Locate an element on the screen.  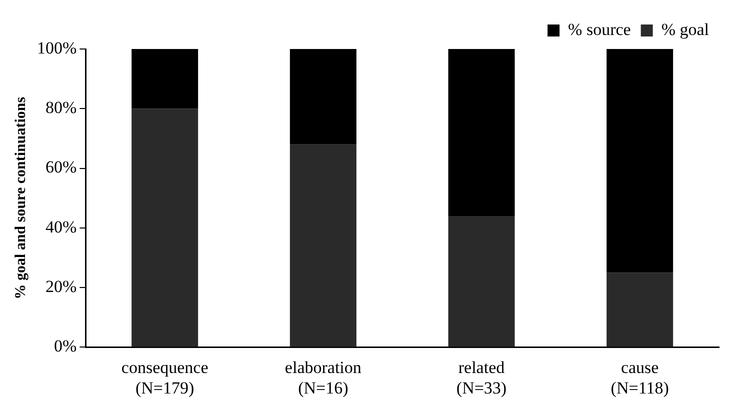
y-tick-label: 40% is located at coordinates (61, 226).